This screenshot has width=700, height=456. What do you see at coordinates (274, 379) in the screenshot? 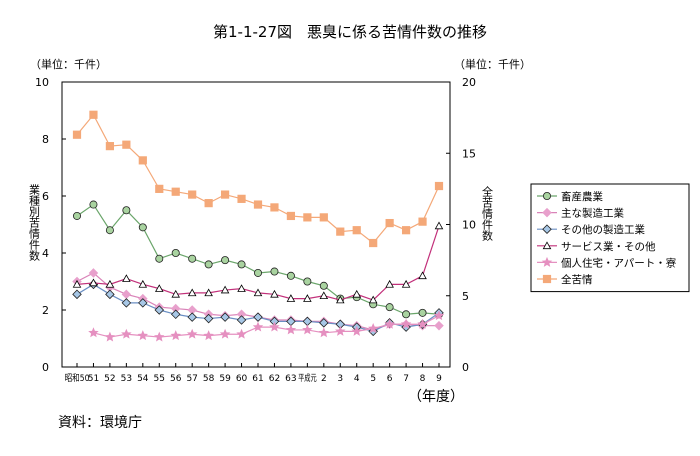
I see `x-tick-label-12: 62` at bounding box center [274, 379].